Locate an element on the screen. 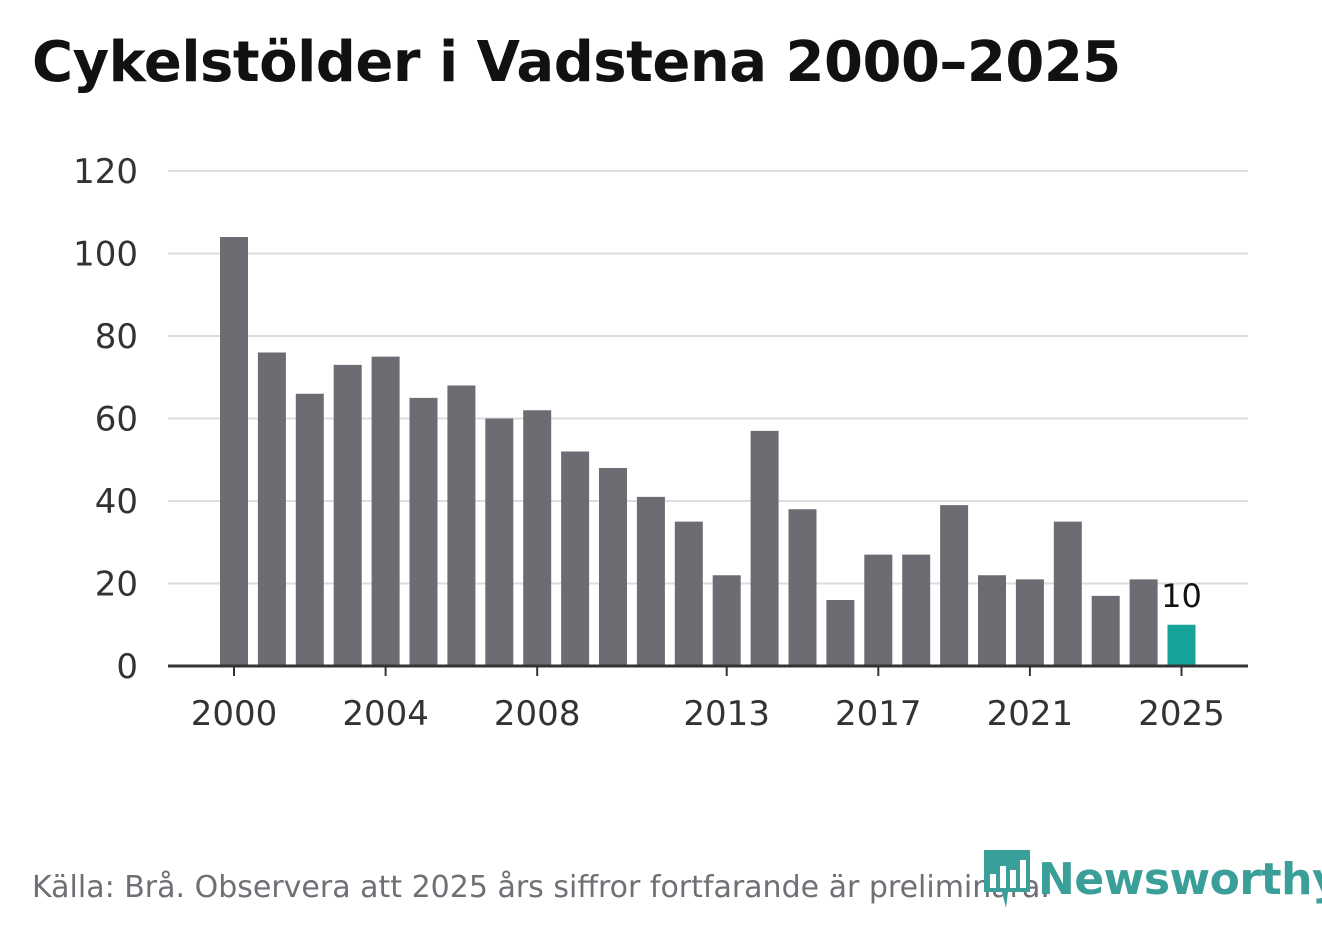 The image size is (1322, 939). x-tick-label: 2021 is located at coordinates (1030, 714).